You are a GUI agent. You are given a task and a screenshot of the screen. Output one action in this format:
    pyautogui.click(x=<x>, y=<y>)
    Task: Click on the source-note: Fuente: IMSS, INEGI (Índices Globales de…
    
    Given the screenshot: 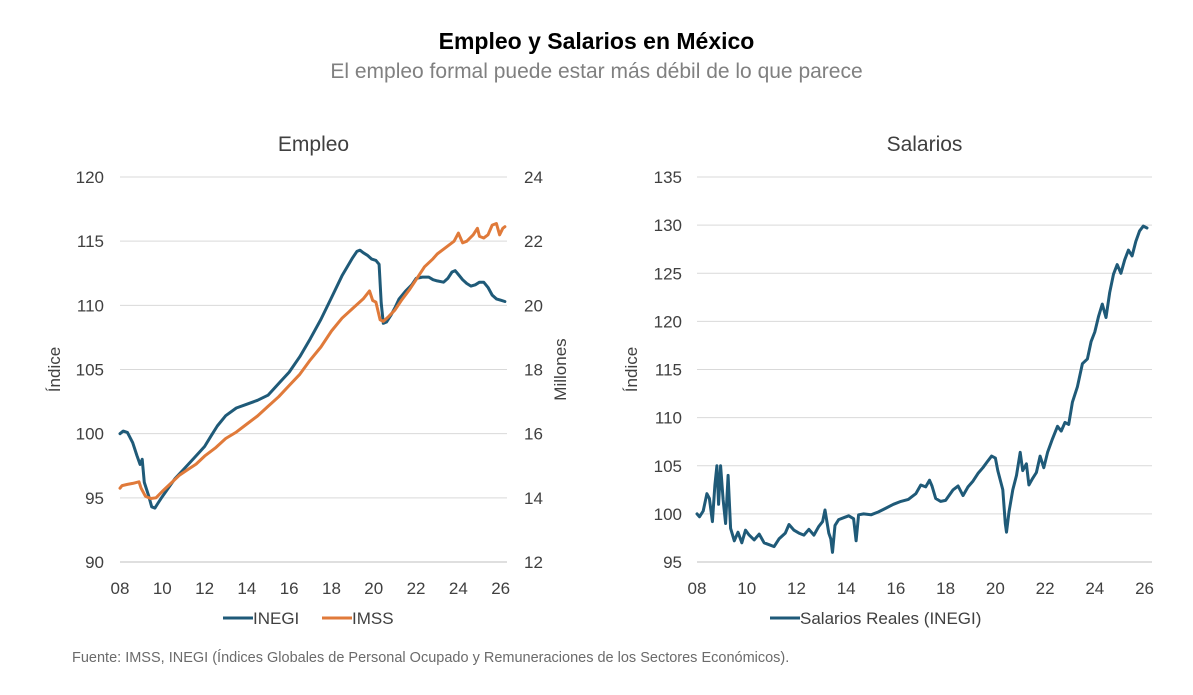 What is the action you would take?
    pyautogui.click(x=431, y=658)
    